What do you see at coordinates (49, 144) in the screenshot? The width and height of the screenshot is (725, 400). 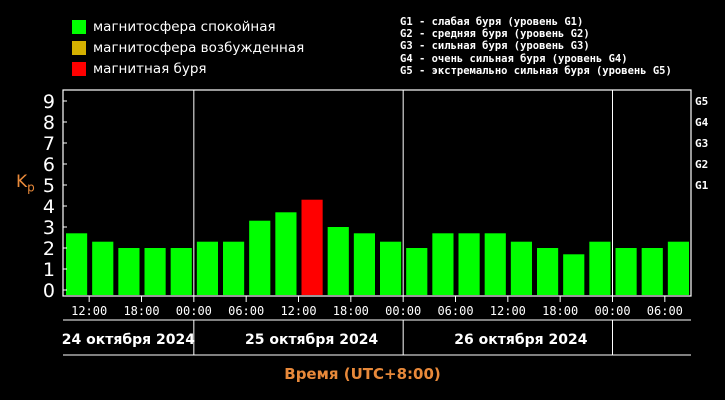 I see `y-tick-label: 7` at bounding box center [49, 144].